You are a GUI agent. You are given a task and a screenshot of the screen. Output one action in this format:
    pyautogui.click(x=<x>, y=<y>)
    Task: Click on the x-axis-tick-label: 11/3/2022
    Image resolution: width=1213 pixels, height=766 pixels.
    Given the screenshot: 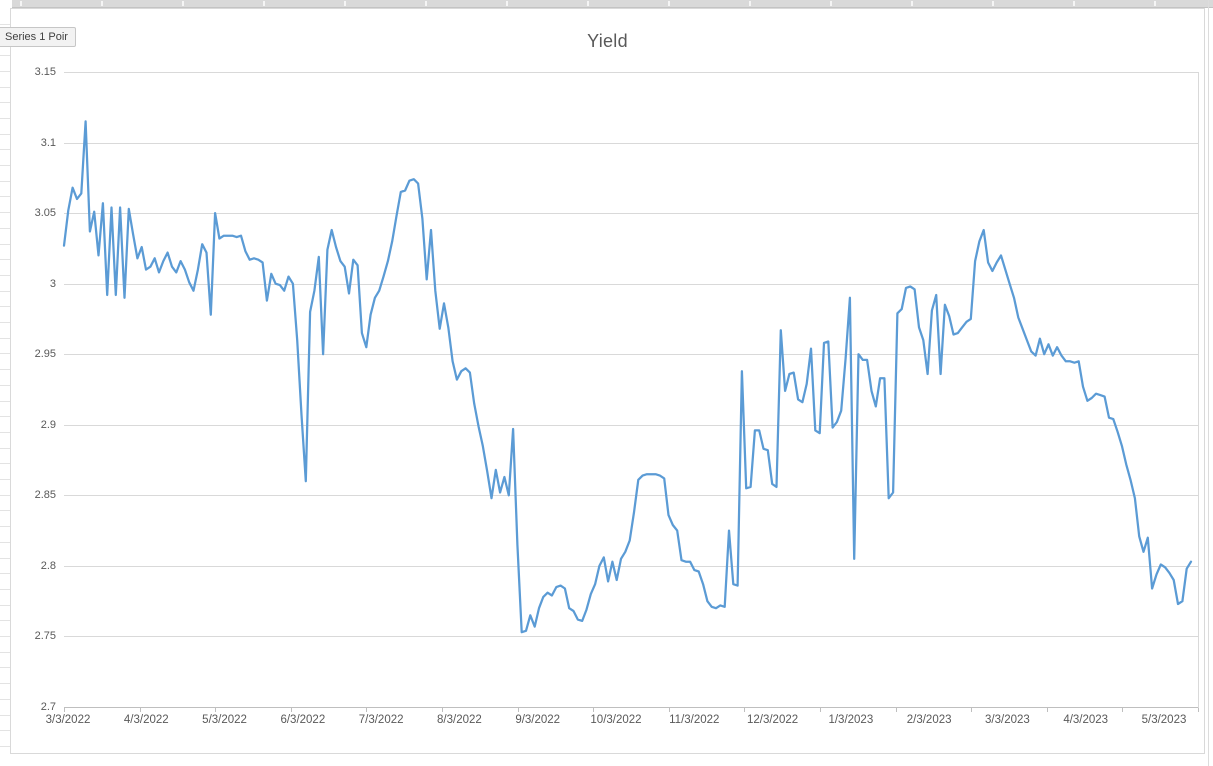 What is the action you would take?
    pyautogui.click(x=694, y=720)
    